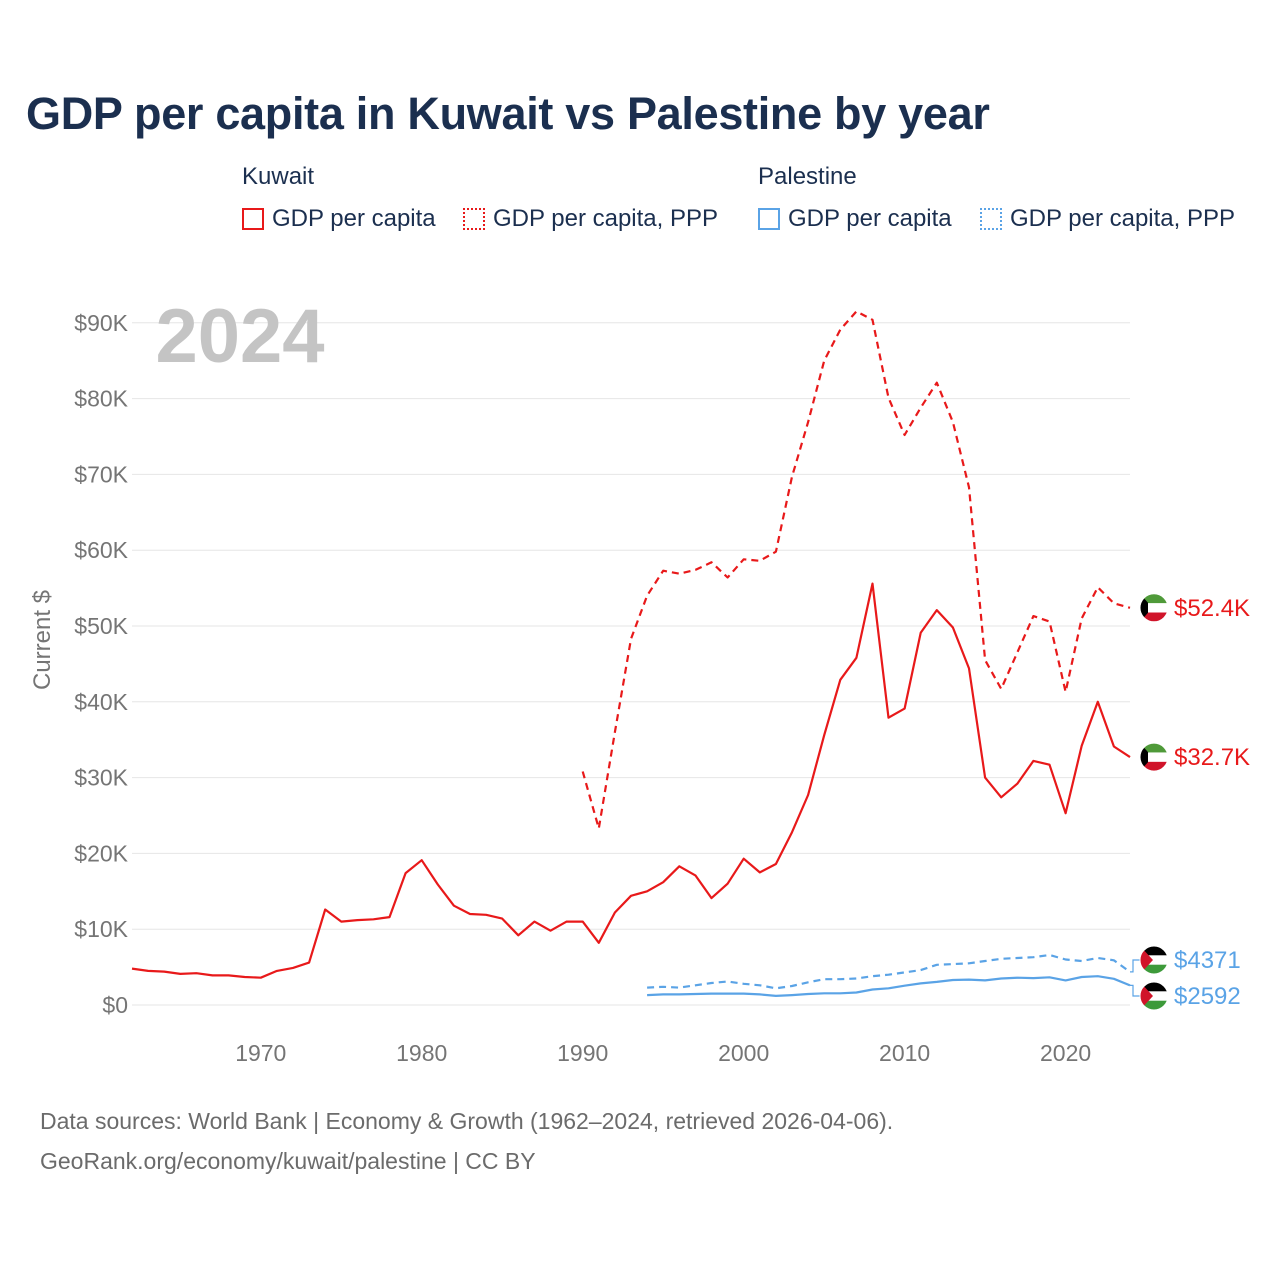 The width and height of the screenshot is (1280, 1280). I want to click on legend-item-palestine-gdp: GDP per capita, so click(855, 219).